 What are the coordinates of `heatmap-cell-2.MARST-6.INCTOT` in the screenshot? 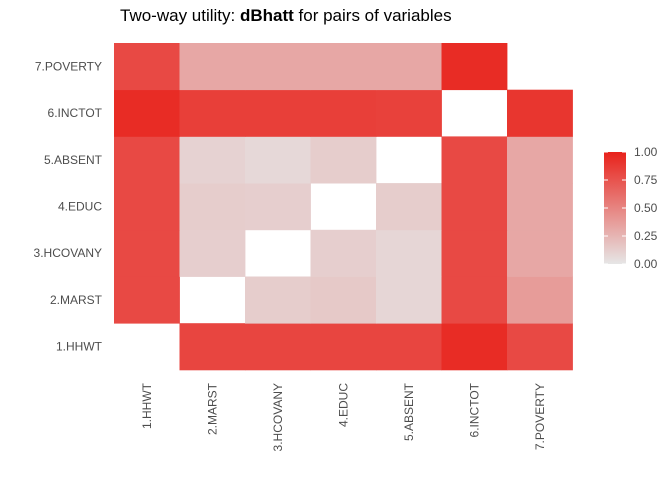 It's located at (474, 300).